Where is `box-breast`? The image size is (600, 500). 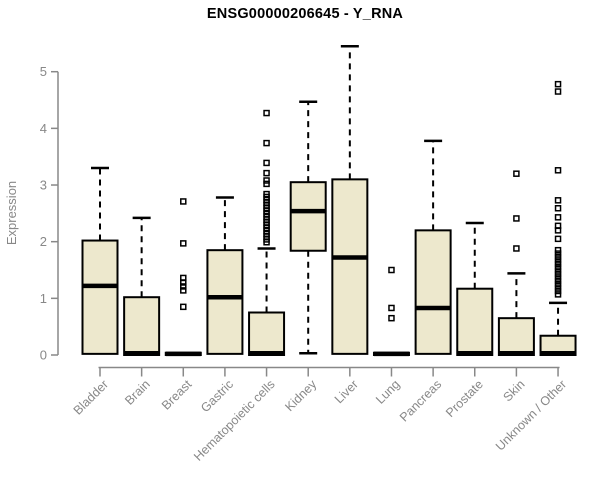
box-breast is located at coordinates (183, 277).